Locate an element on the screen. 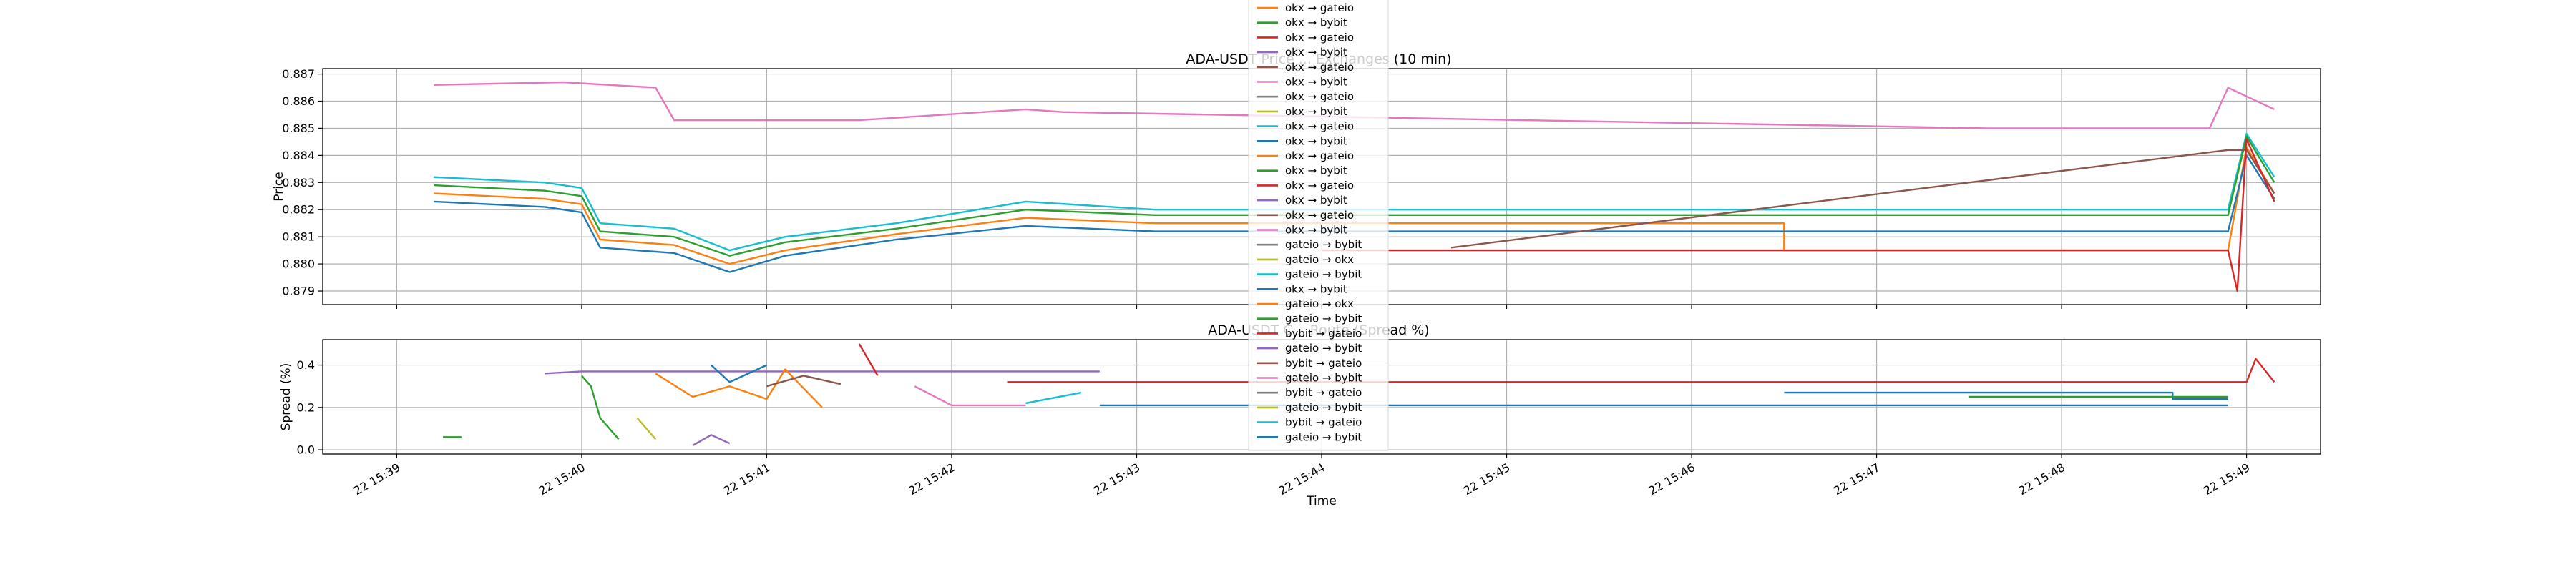 The image size is (2576, 572). x-tick-label: 22 15:44 is located at coordinates (1302, 479).